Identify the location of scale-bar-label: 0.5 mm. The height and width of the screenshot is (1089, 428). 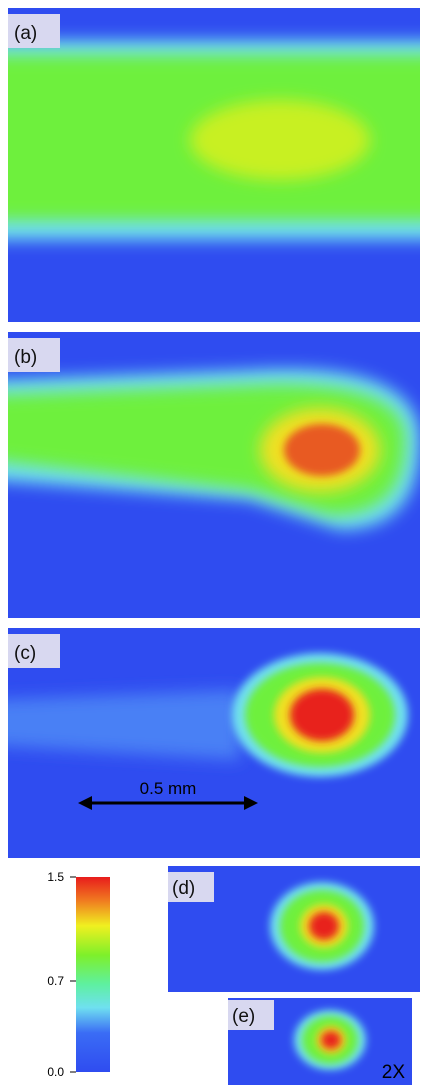
(168, 788).